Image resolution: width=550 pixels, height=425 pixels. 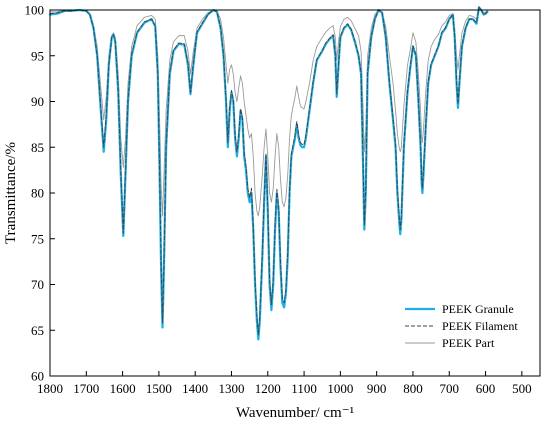 What do you see at coordinates (123, 388) in the screenshot?
I see `x-tick-label: 1600` at bounding box center [123, 388].